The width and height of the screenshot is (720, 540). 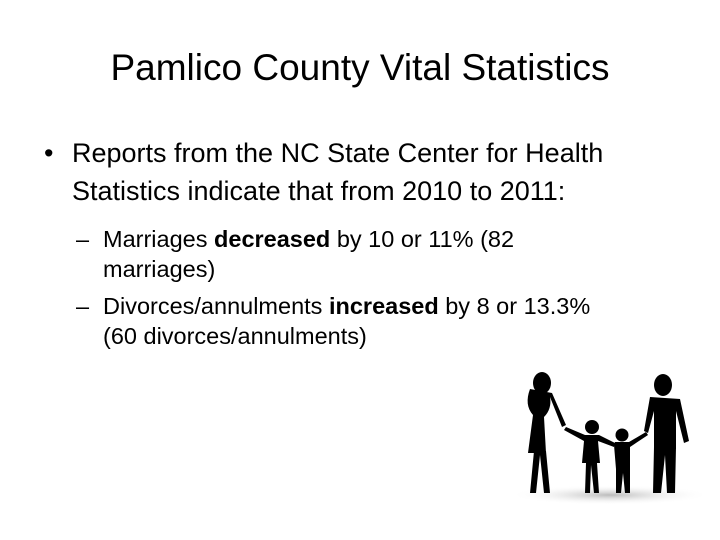 What do you see at coordinates (272, 239) in the screenshot?
I see `bold-text: decreased` at bounding box center [272, 239].